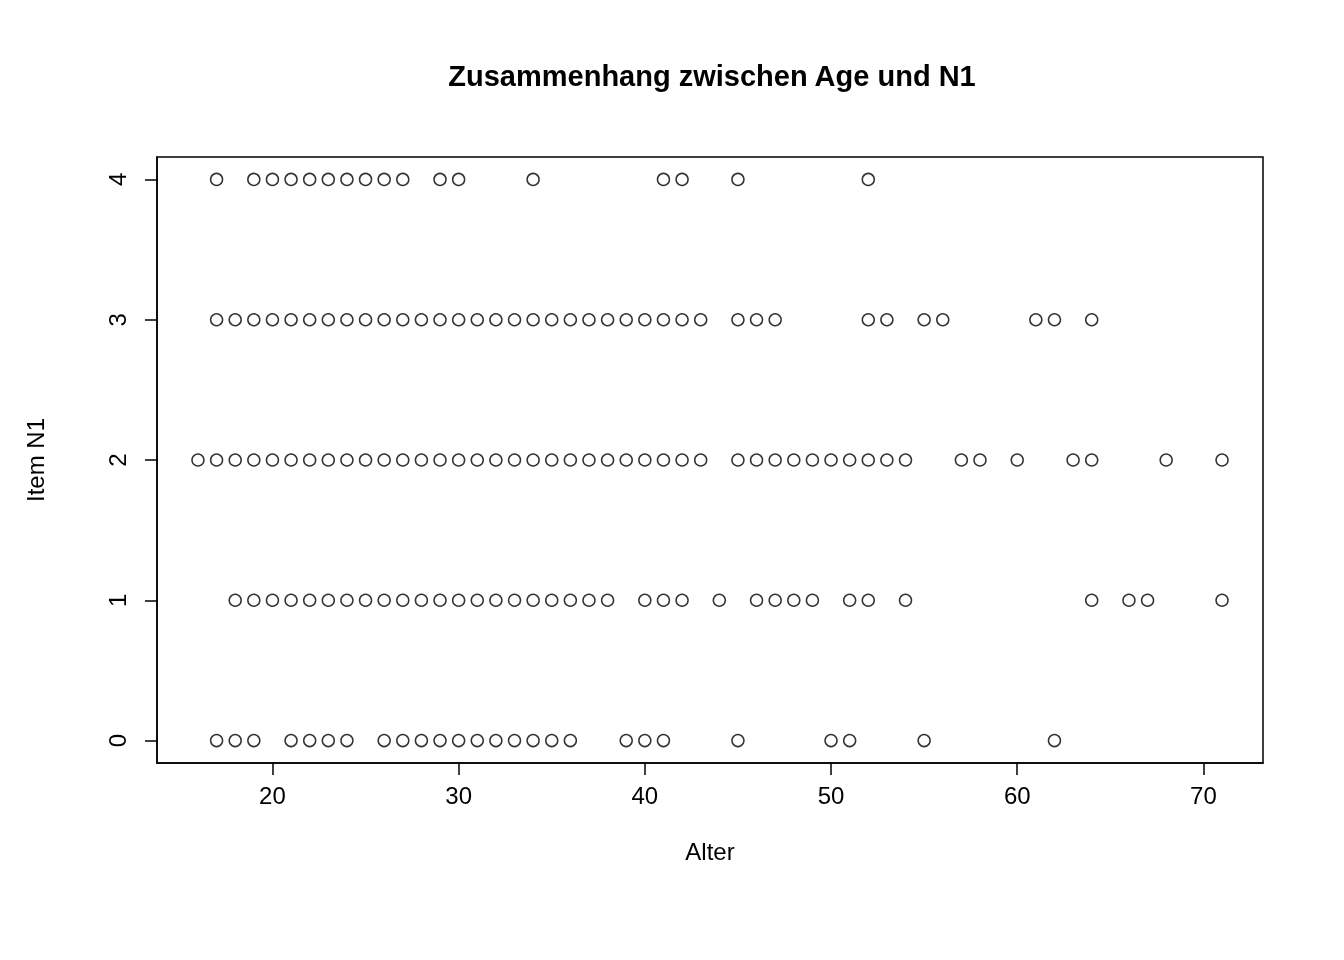  I want to click on y-tick-label: 3, so click(117, 320).